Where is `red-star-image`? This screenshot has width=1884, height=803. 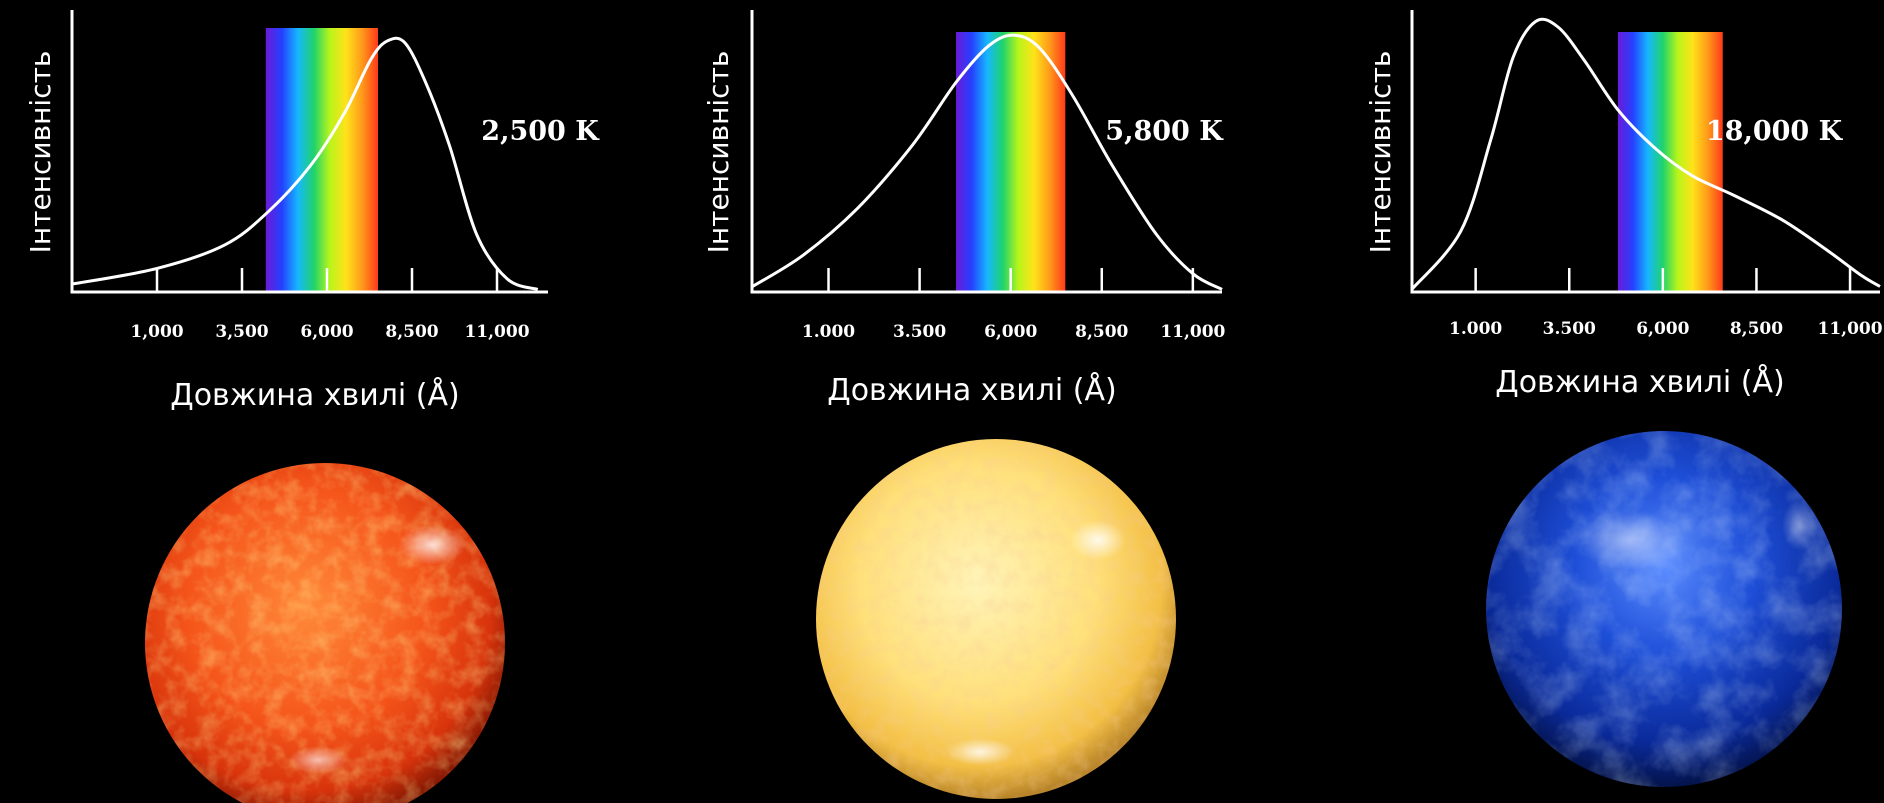
red-star-image is located at coordinates (325, 633).